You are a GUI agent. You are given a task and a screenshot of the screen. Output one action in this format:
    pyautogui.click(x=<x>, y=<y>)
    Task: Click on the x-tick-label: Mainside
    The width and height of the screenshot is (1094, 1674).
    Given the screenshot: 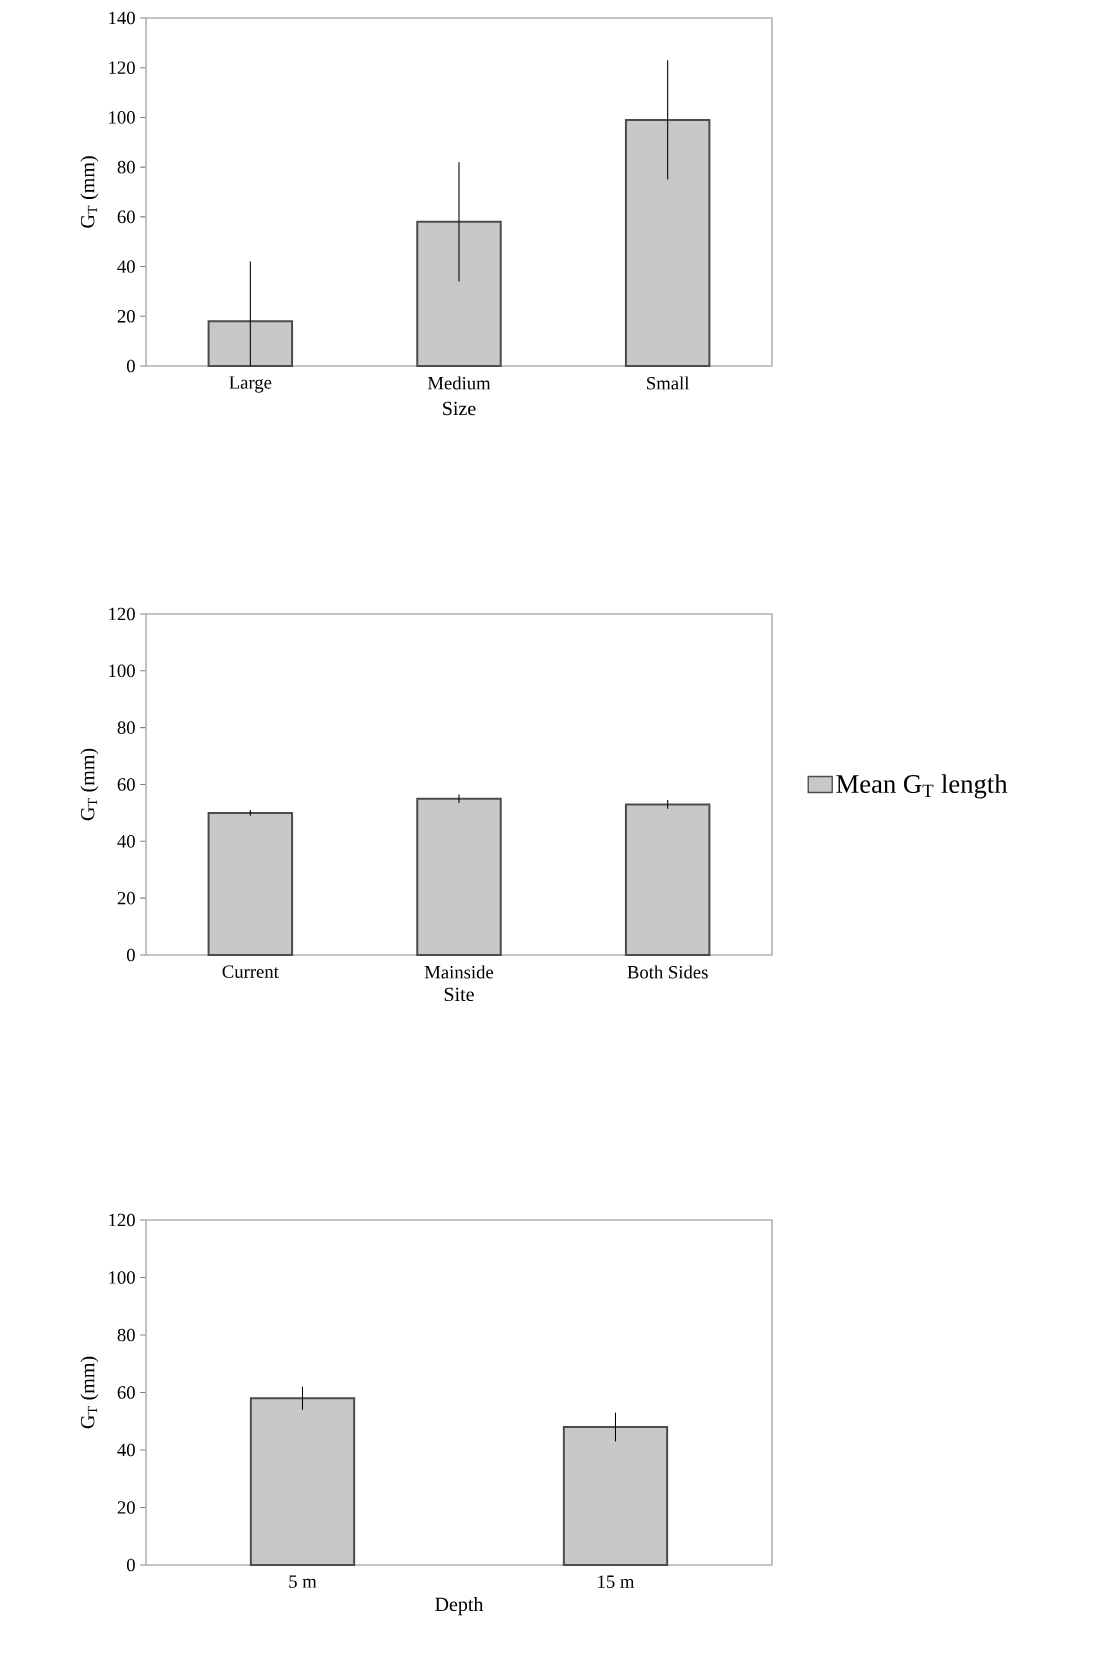 What is the action you would take?
    pyautogui.click(x=459, y=972)
    